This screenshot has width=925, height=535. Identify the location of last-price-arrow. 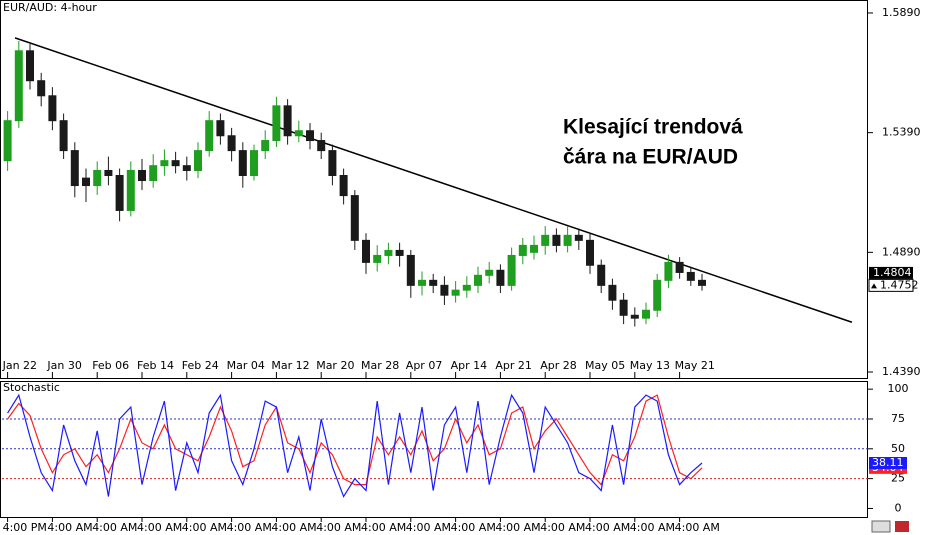
(874, 286).